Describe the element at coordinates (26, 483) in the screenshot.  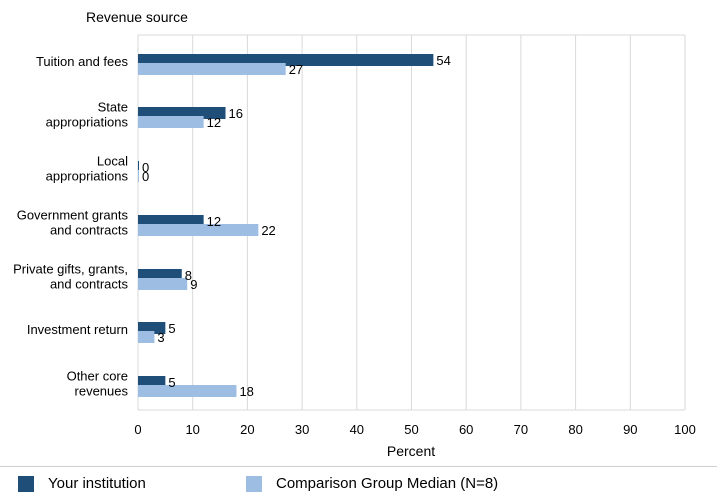
I see `legend-swatch-your-institution` at that location.